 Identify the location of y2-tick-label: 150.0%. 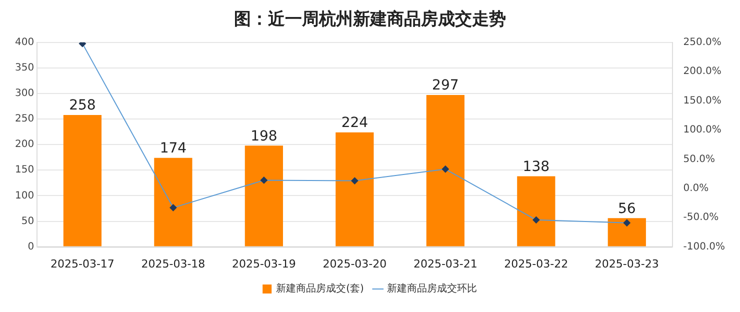
(702, 100).